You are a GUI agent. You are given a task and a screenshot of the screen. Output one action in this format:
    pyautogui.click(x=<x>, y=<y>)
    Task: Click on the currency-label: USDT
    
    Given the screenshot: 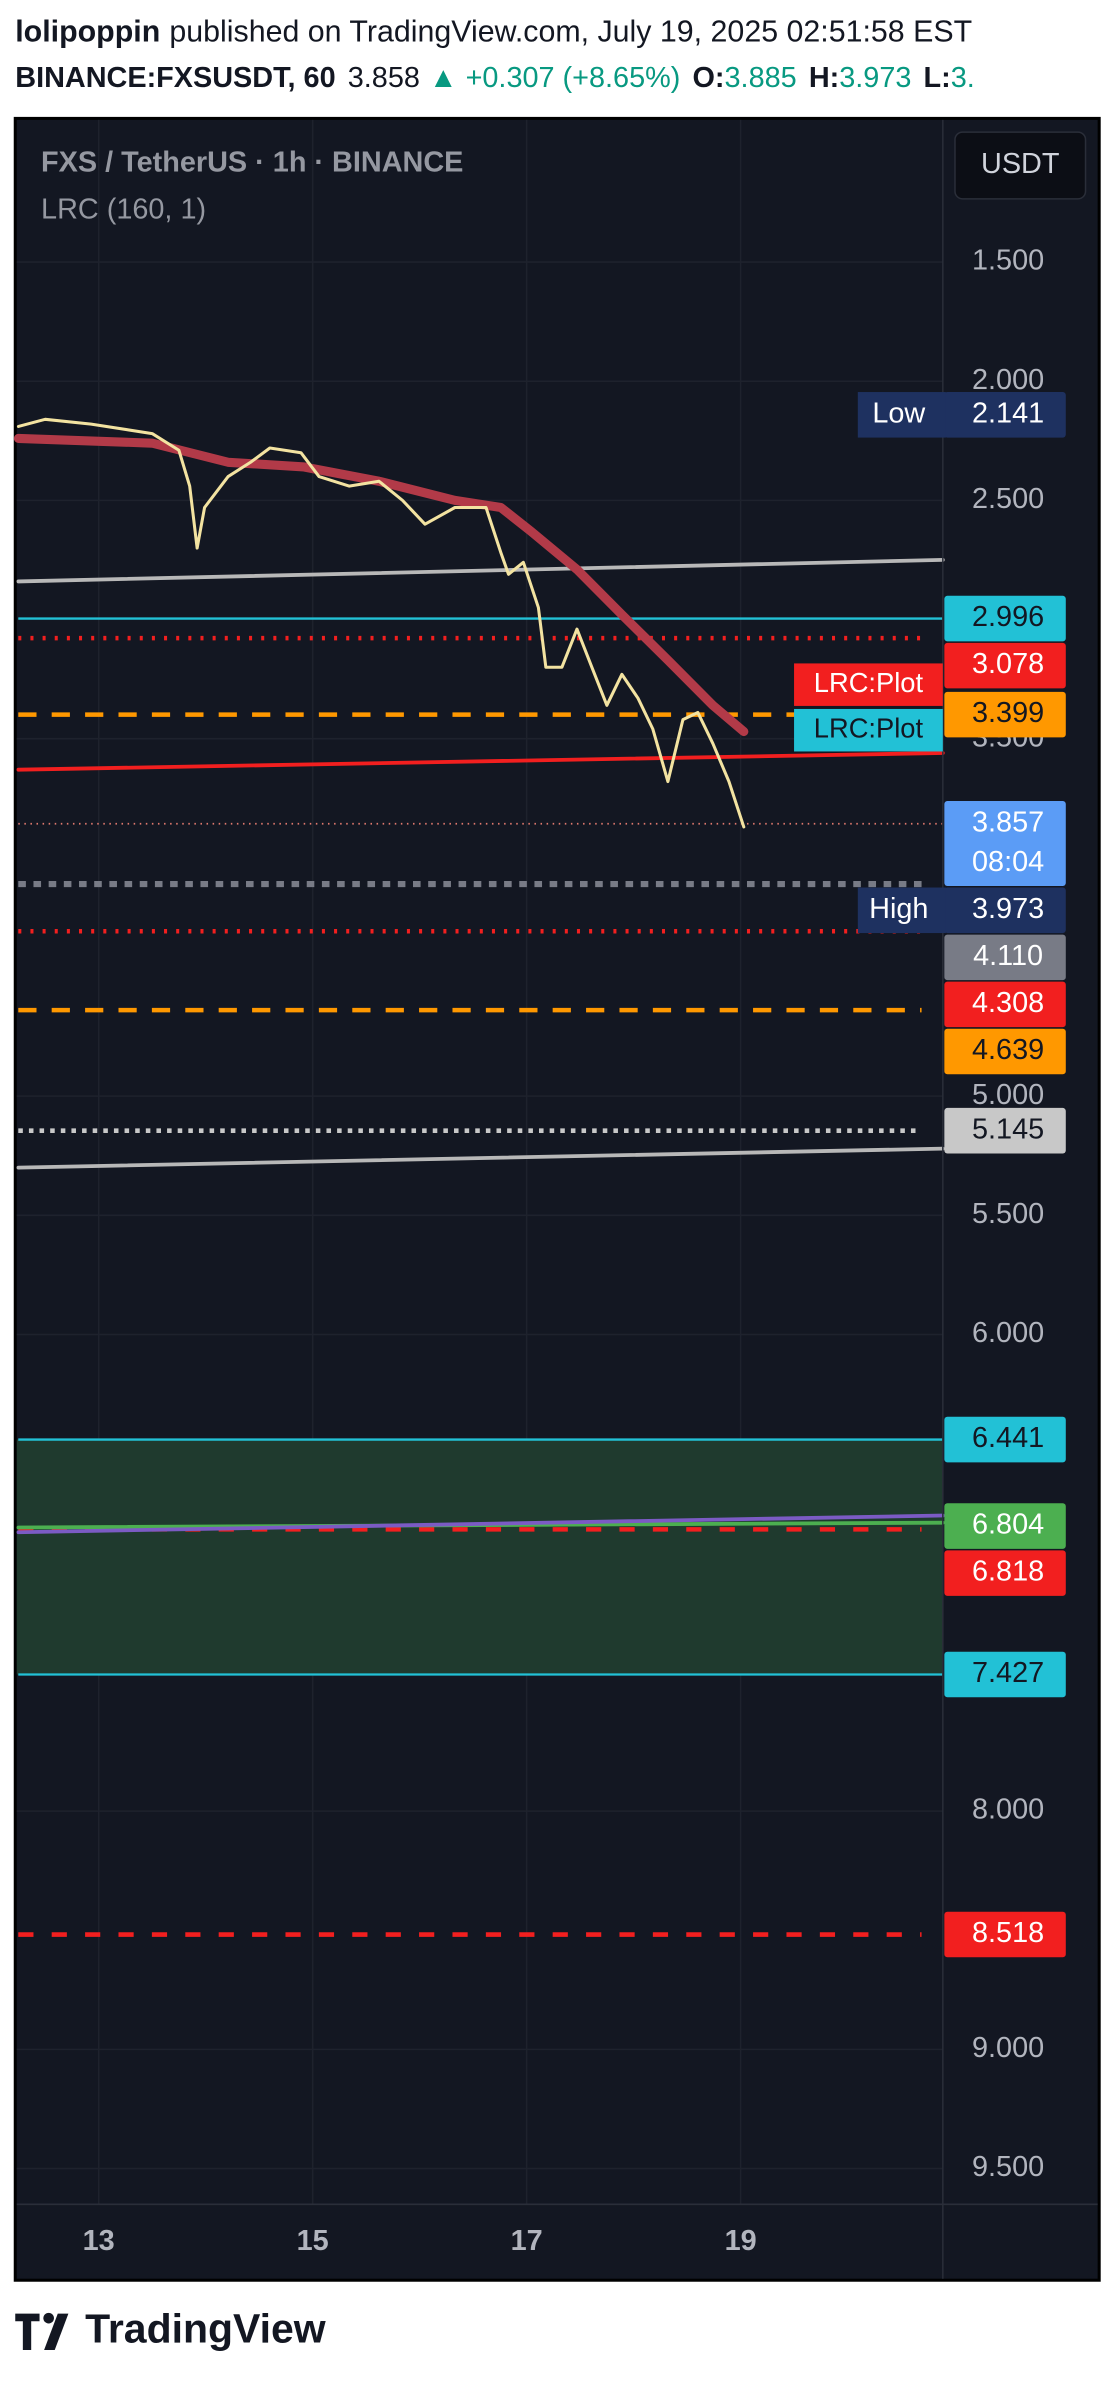 What is the action you would take?
    pyautogui.click(x=1020, y=164)
    